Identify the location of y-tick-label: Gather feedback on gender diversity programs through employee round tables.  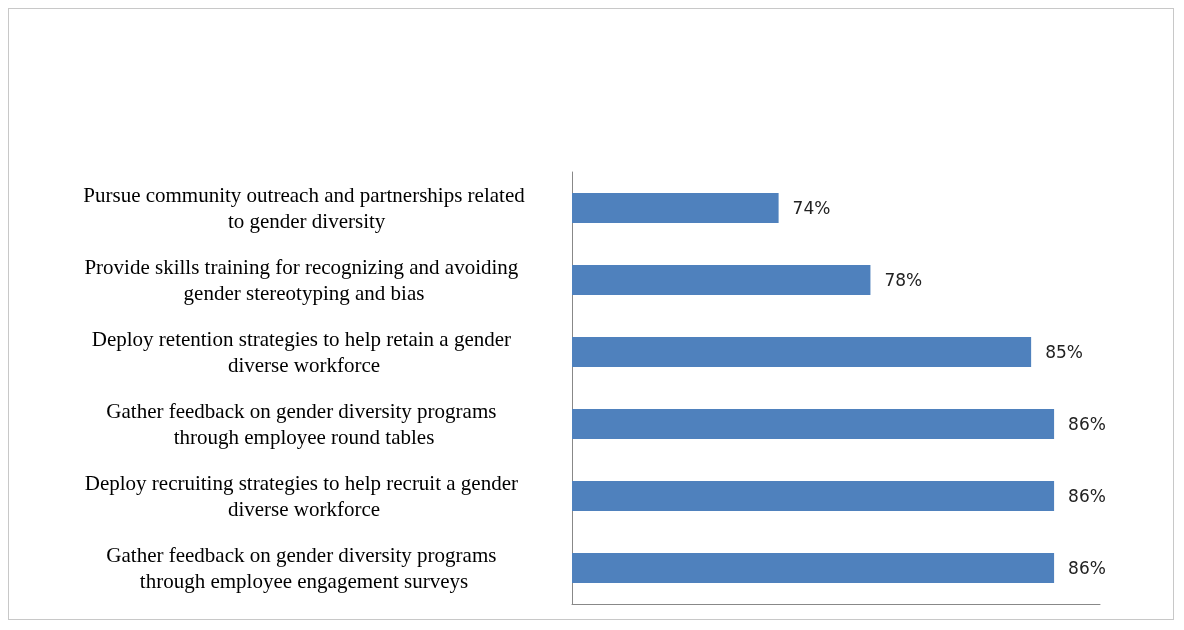
(304, 424).